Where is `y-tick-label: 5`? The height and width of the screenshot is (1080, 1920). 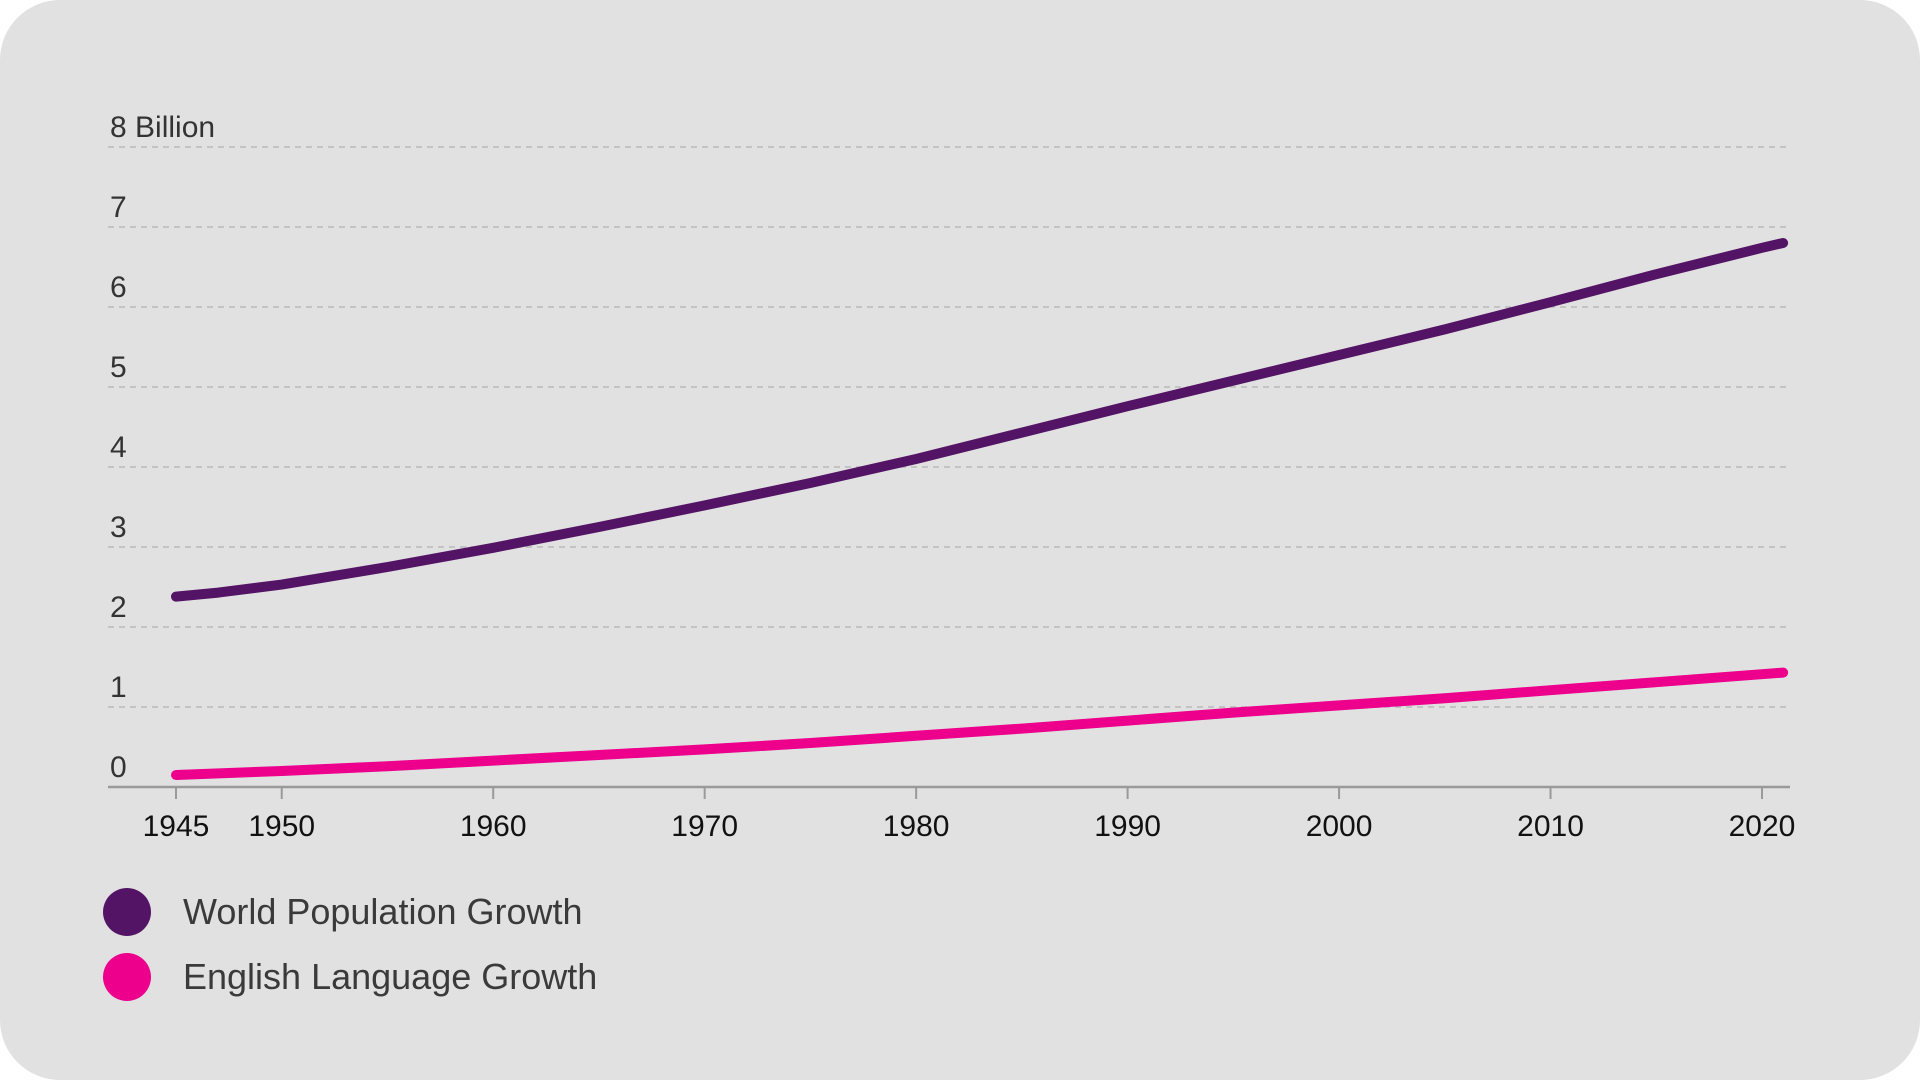 y-tick-label: 5 is located at coordinates (118, 367).